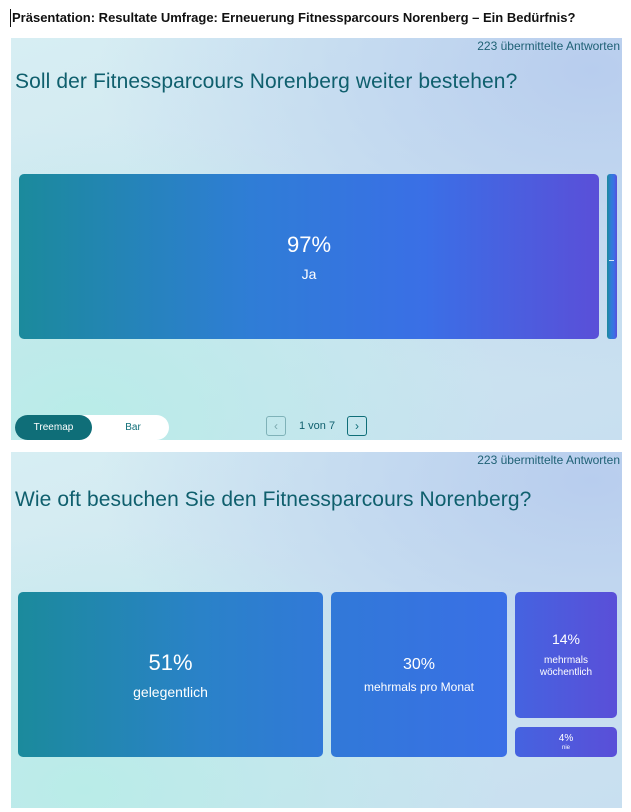 Image resolution: width=631 pixels, height=812 pixels. Describe the element at coordinates (419, 664) in the screenshot. I see `tile-percent: 30%` at that location.